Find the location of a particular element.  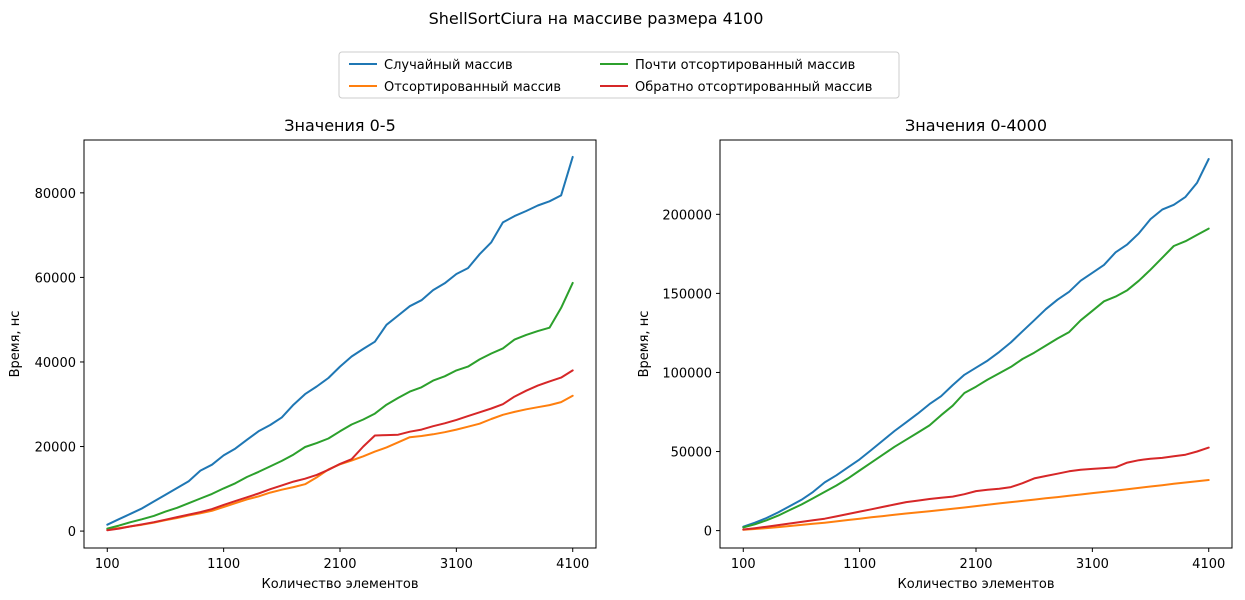

y-tick-label: 20000 is located at coordinates (55, 448).